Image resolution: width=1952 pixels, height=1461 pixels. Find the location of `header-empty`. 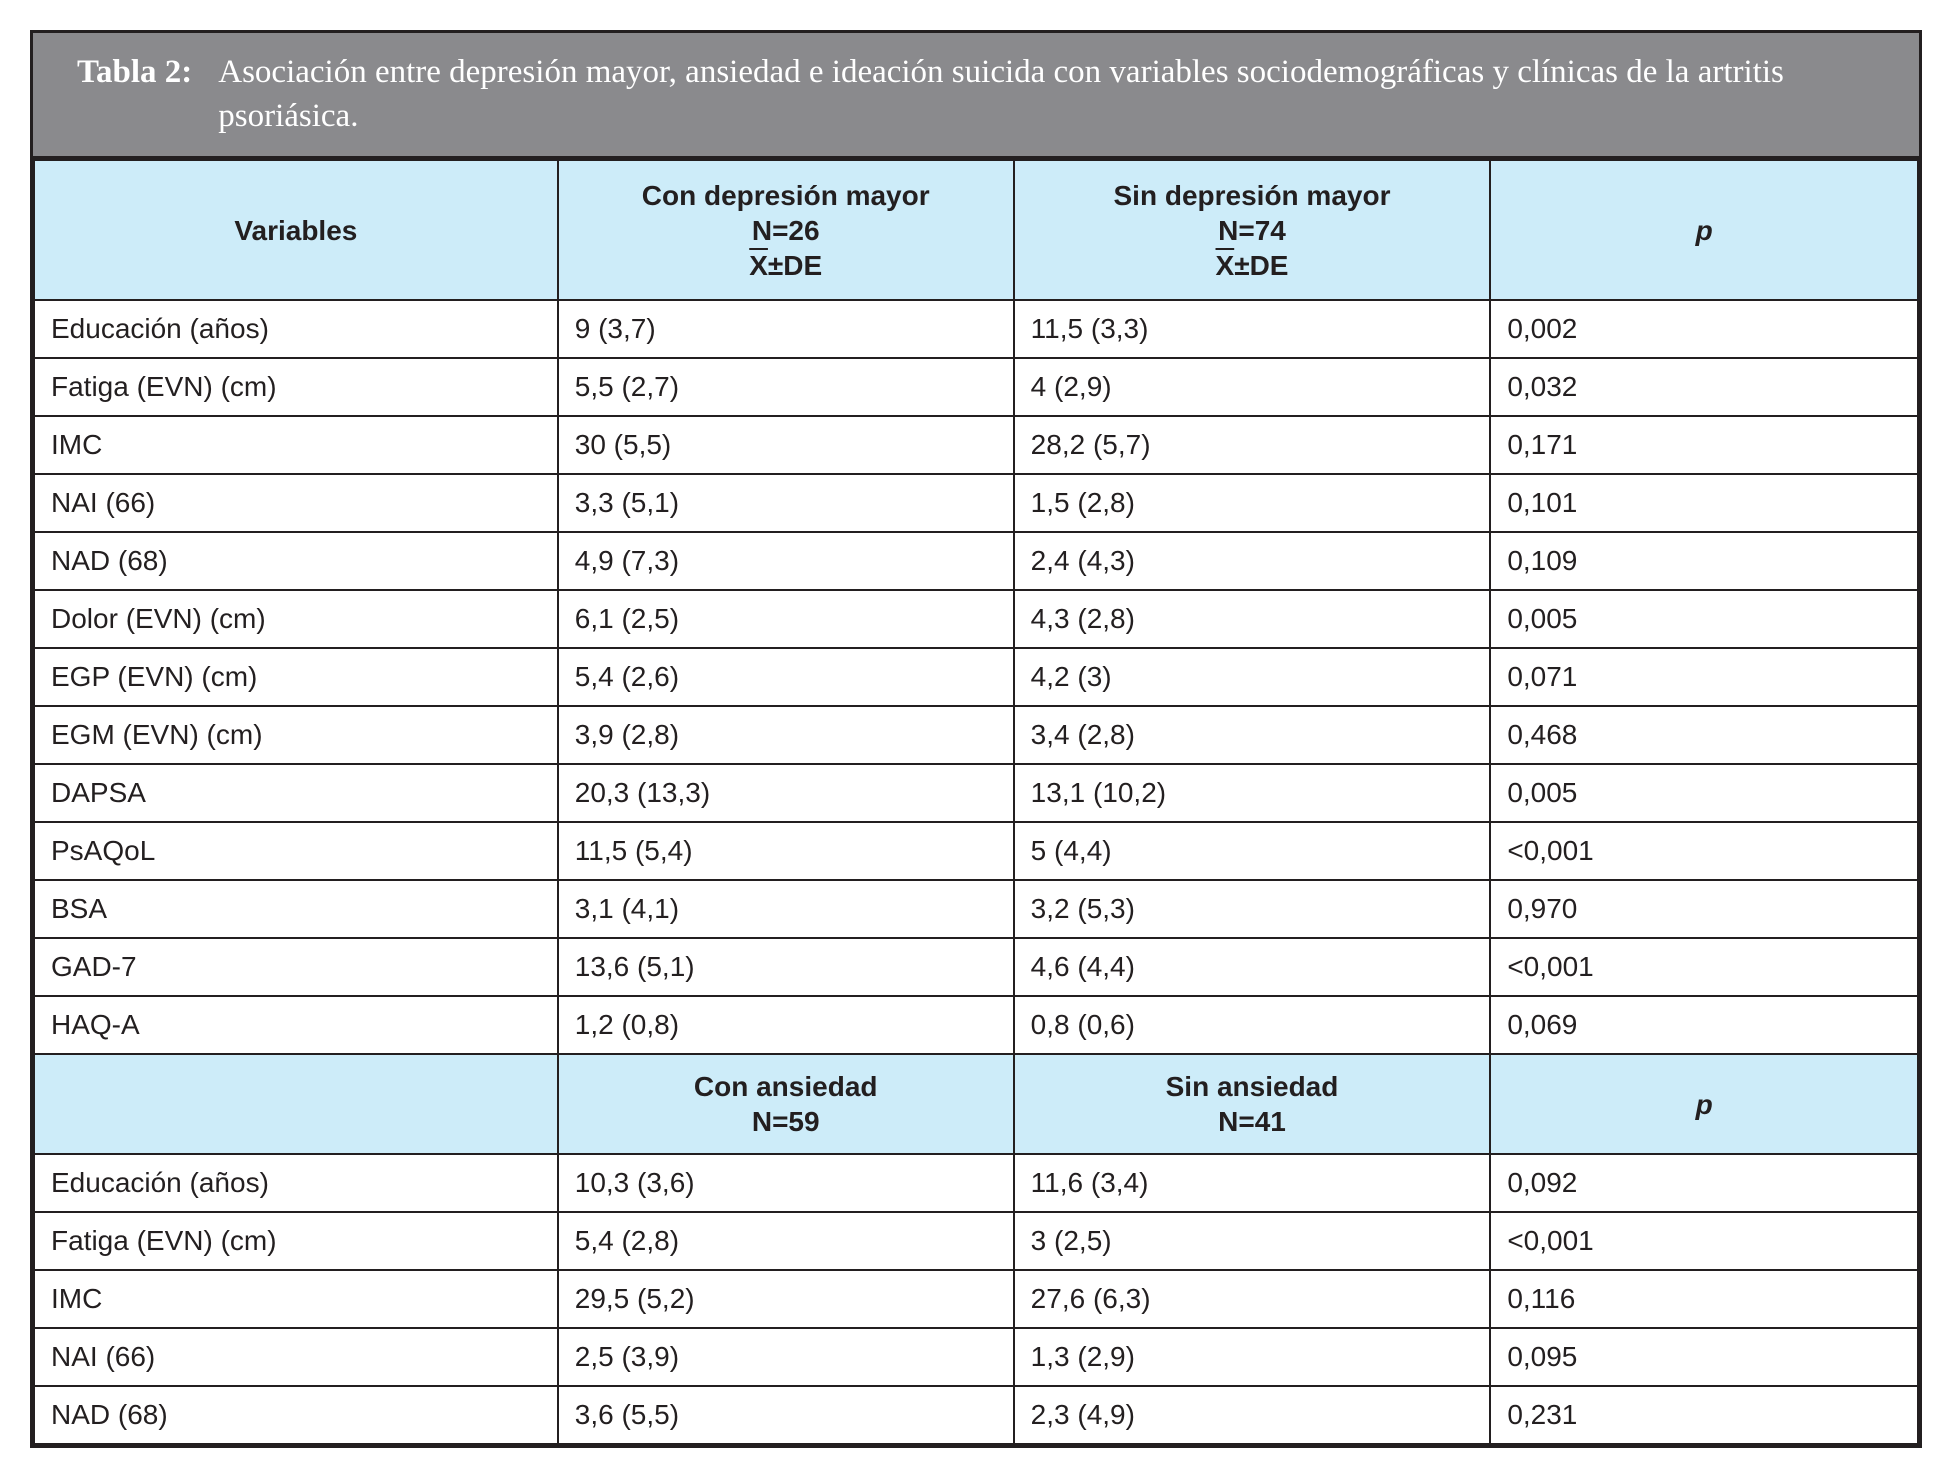

header-empty is located at coordinates (296, 1104).